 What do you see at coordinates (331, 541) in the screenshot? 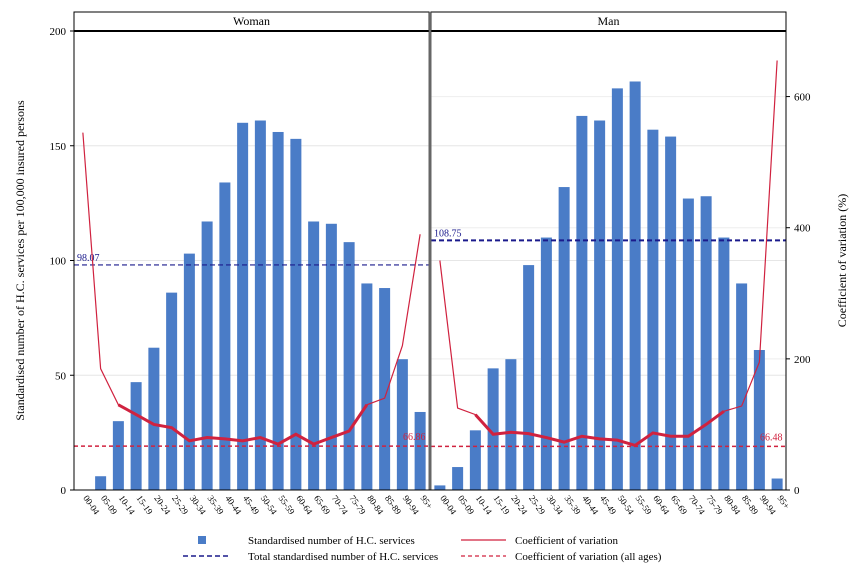
I see `legend-label-bars: Standardised number of H.C. services` at bounding box center [331, 541].